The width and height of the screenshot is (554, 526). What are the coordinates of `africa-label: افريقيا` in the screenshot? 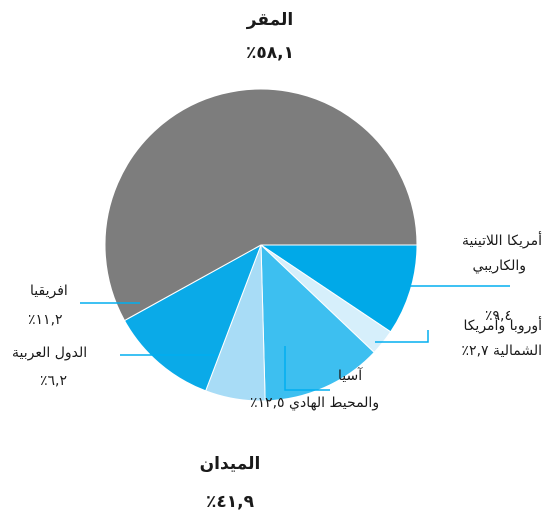 It's located at (49, 291).